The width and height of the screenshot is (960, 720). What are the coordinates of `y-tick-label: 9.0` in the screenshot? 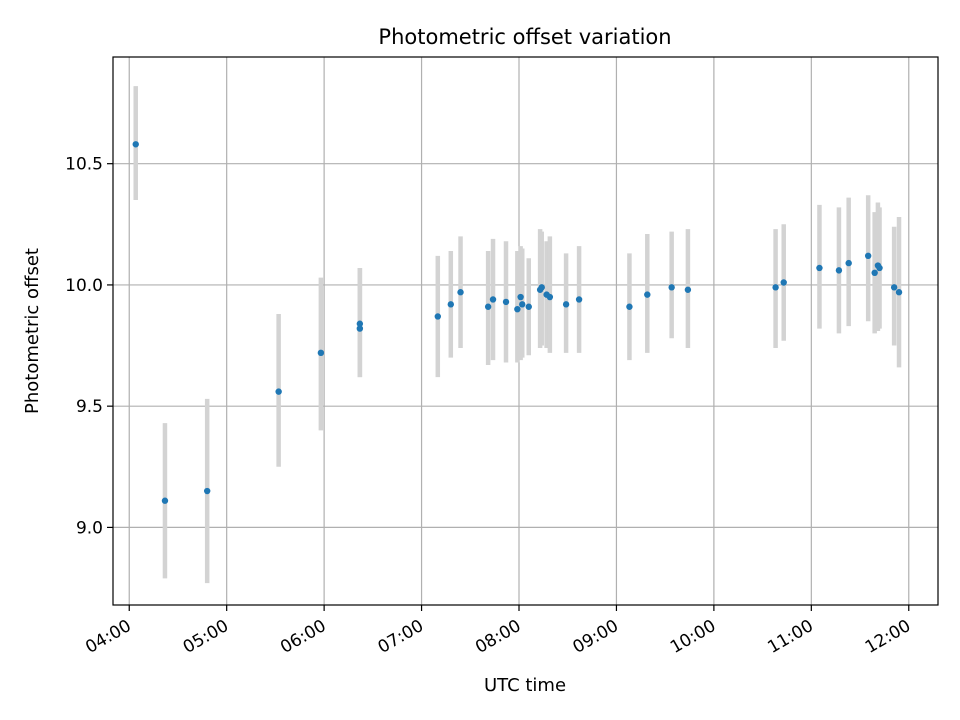 It's located at (89, 528).